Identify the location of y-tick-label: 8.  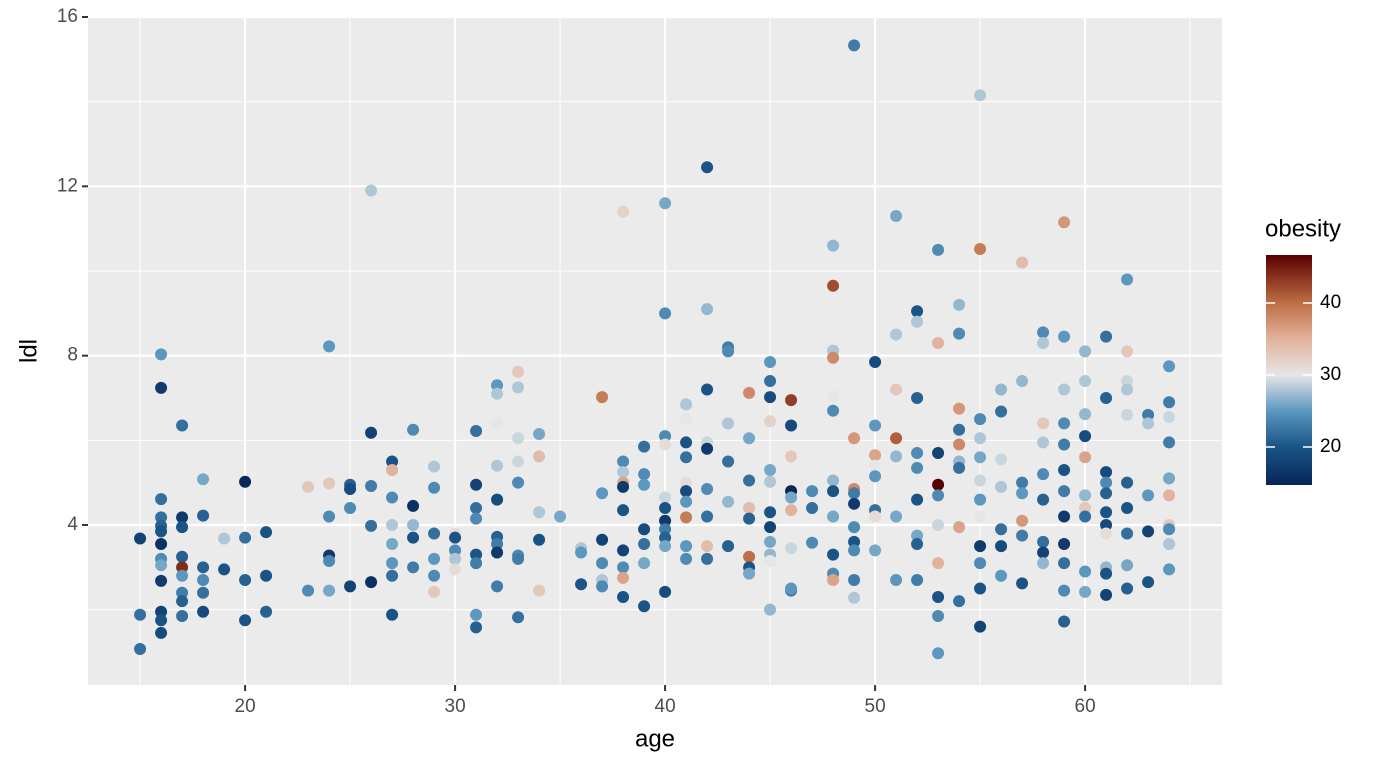
(72, 355).